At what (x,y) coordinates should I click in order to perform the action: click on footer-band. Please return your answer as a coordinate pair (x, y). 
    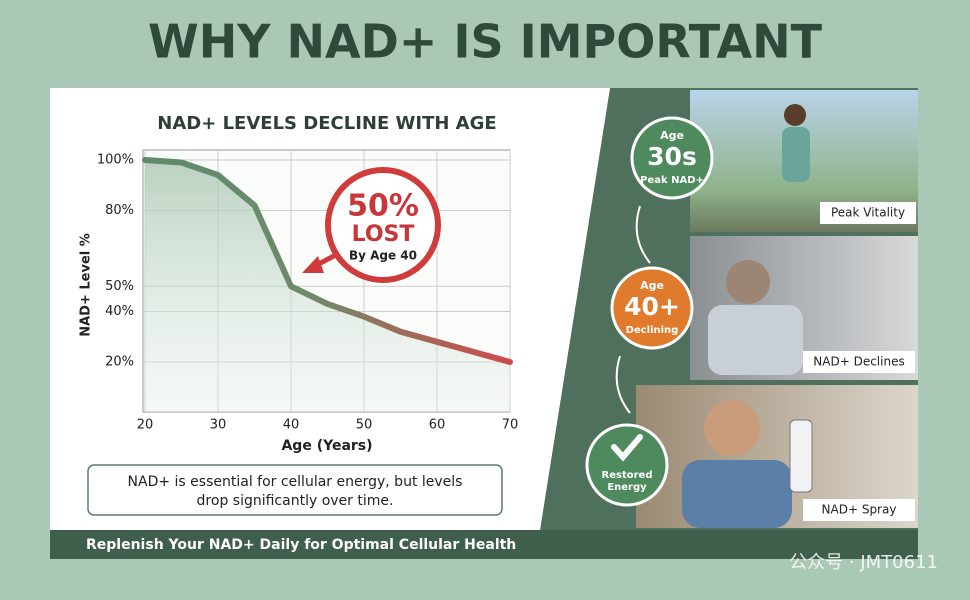
    Looking at the image, I should click on (484, 544).